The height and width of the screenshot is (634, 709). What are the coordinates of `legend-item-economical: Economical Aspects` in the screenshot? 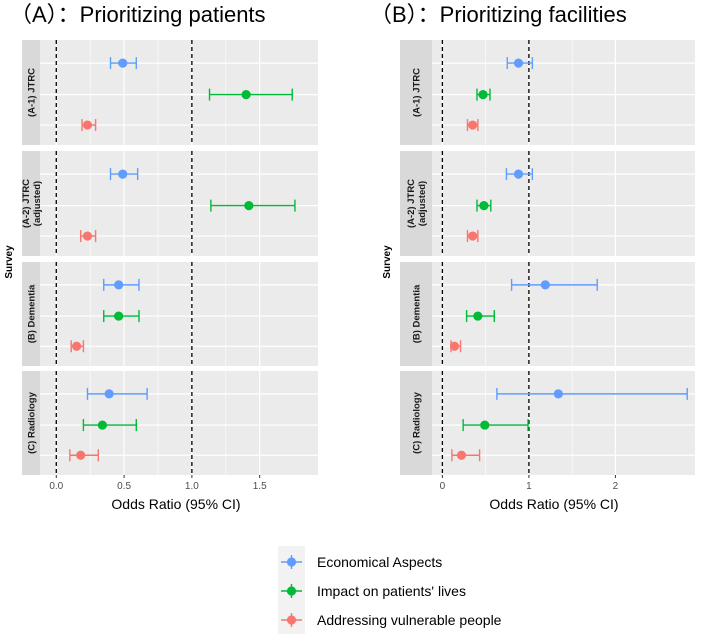 It's located at (361, 562).